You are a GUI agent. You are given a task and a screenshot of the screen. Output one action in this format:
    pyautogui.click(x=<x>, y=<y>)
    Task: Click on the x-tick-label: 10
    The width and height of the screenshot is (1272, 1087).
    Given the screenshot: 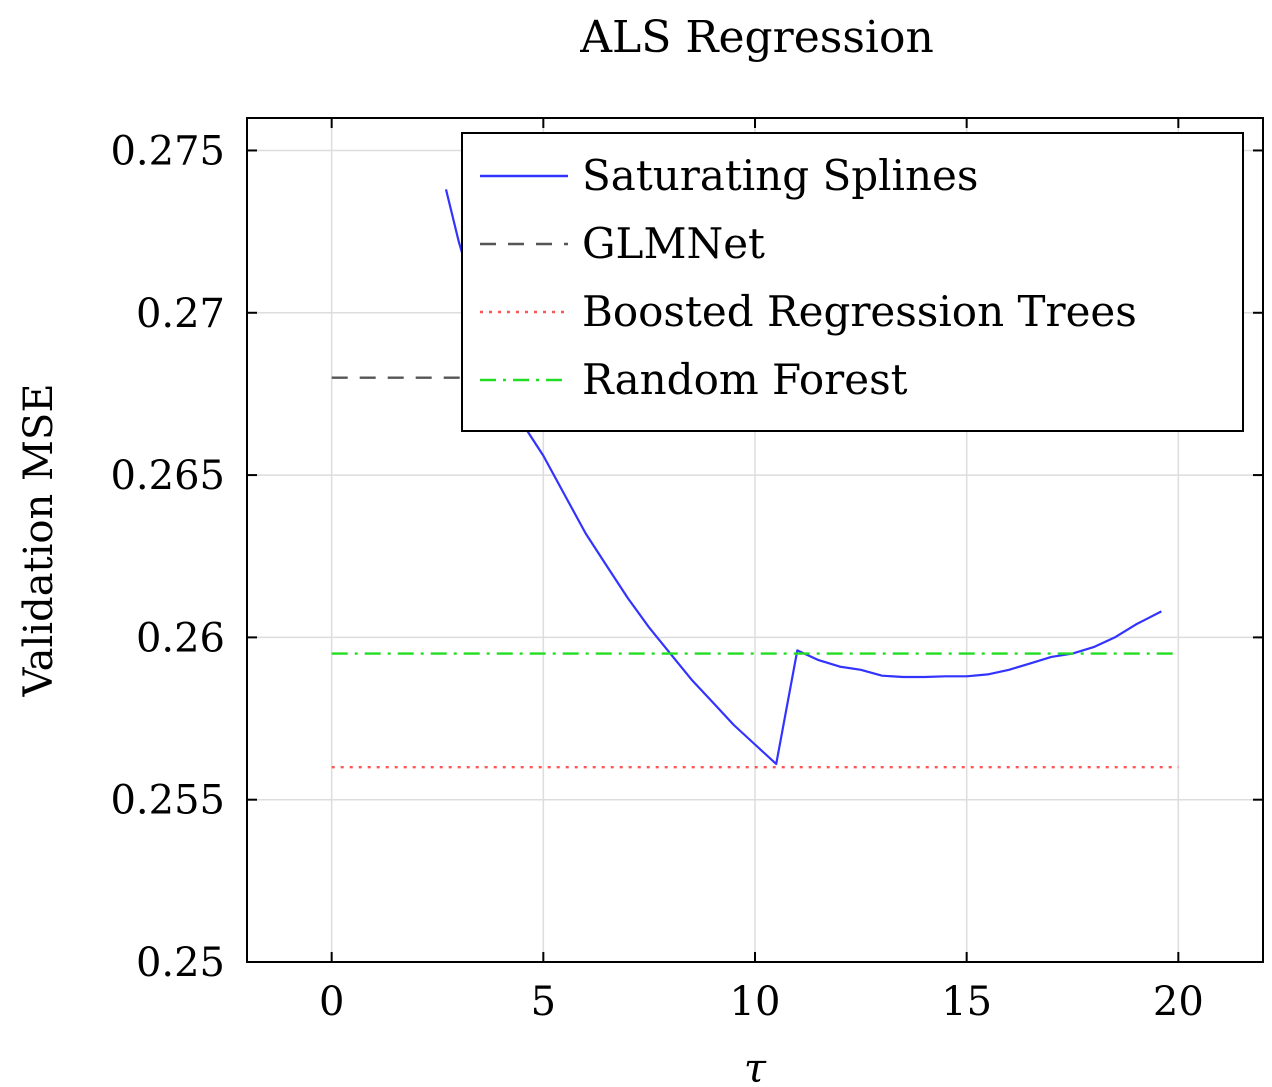 What is the action you would take?
    pyautogui.click(x=755, y=1002)
    